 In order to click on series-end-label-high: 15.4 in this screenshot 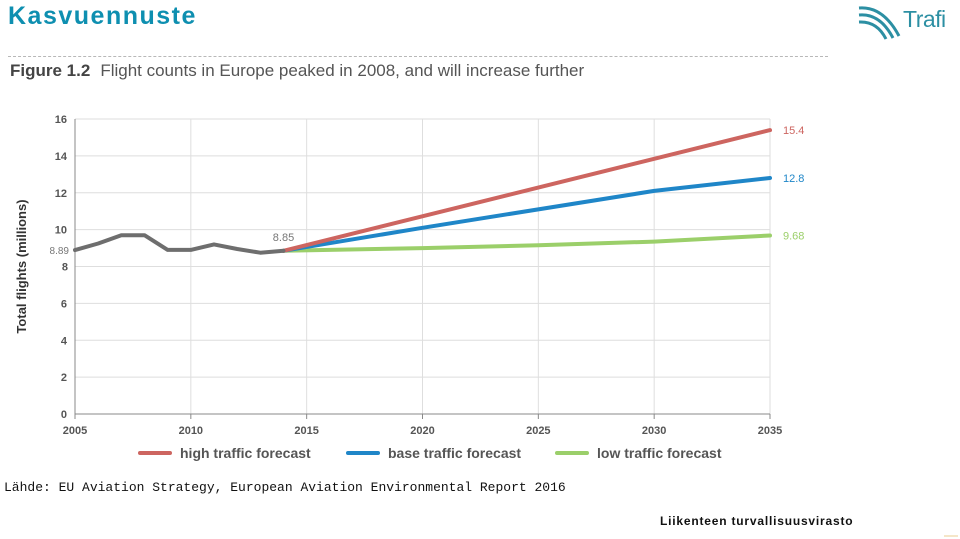, I will do `click(793, 131)`.